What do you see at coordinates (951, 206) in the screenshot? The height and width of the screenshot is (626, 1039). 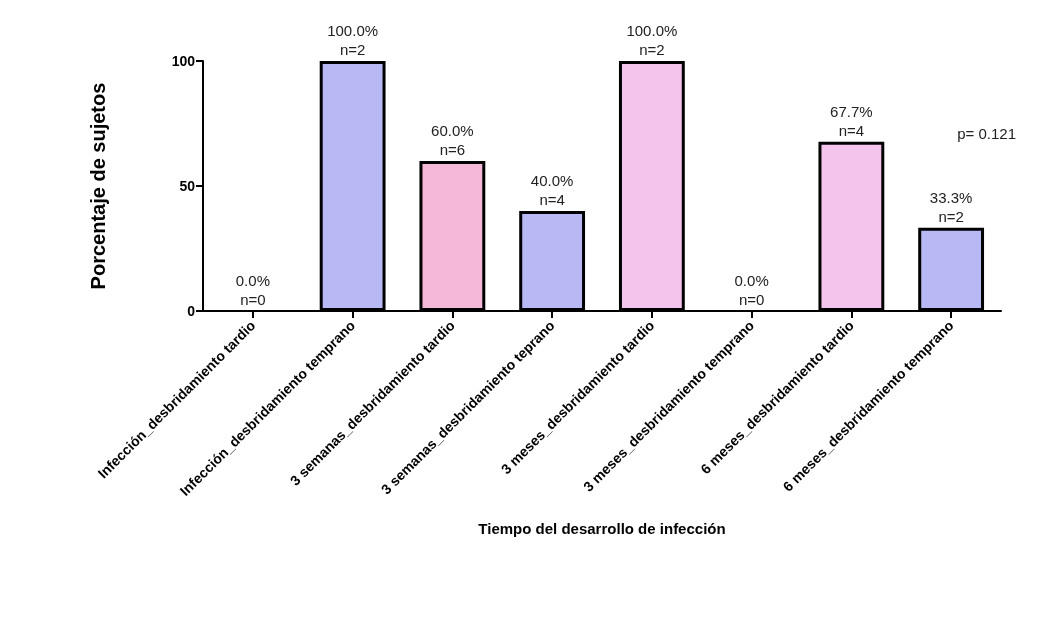 I see `data-label: 33.3% n=2` at bounding box center [951, 206].